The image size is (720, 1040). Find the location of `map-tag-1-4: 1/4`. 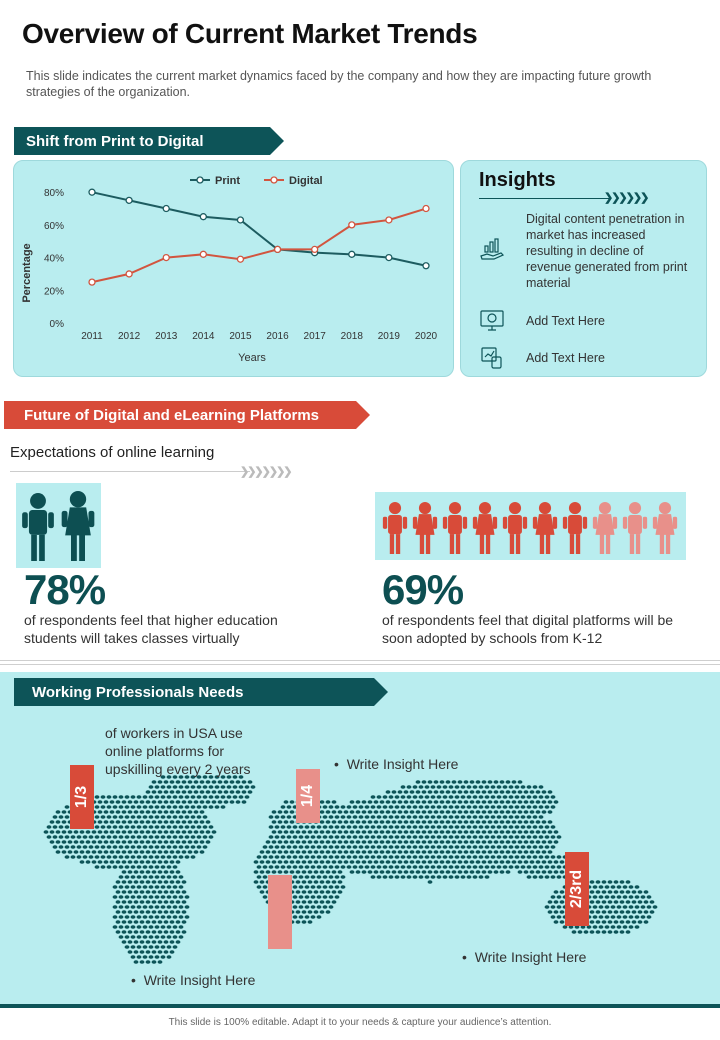

map-tag-1-4: 1/4 is located at coordinates (308, 796).